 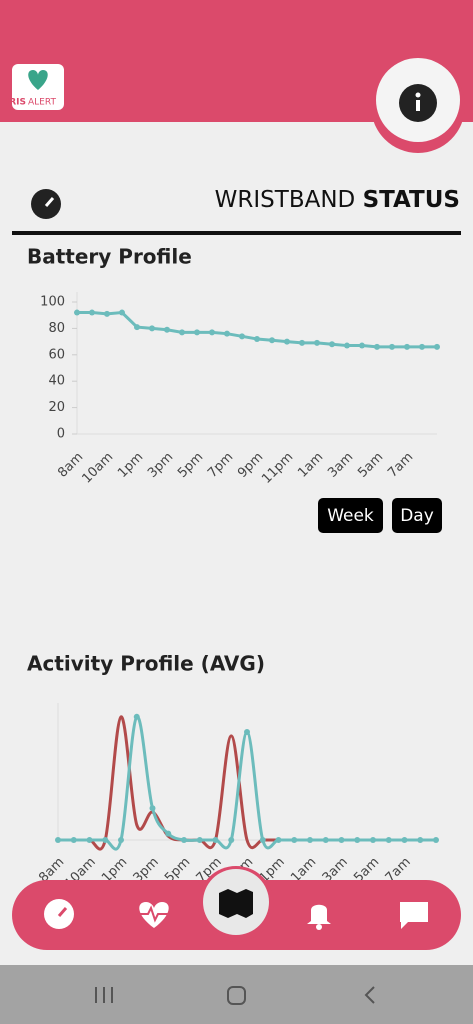 I want to click on nav-health-pulse, so click(x=154, y=914).